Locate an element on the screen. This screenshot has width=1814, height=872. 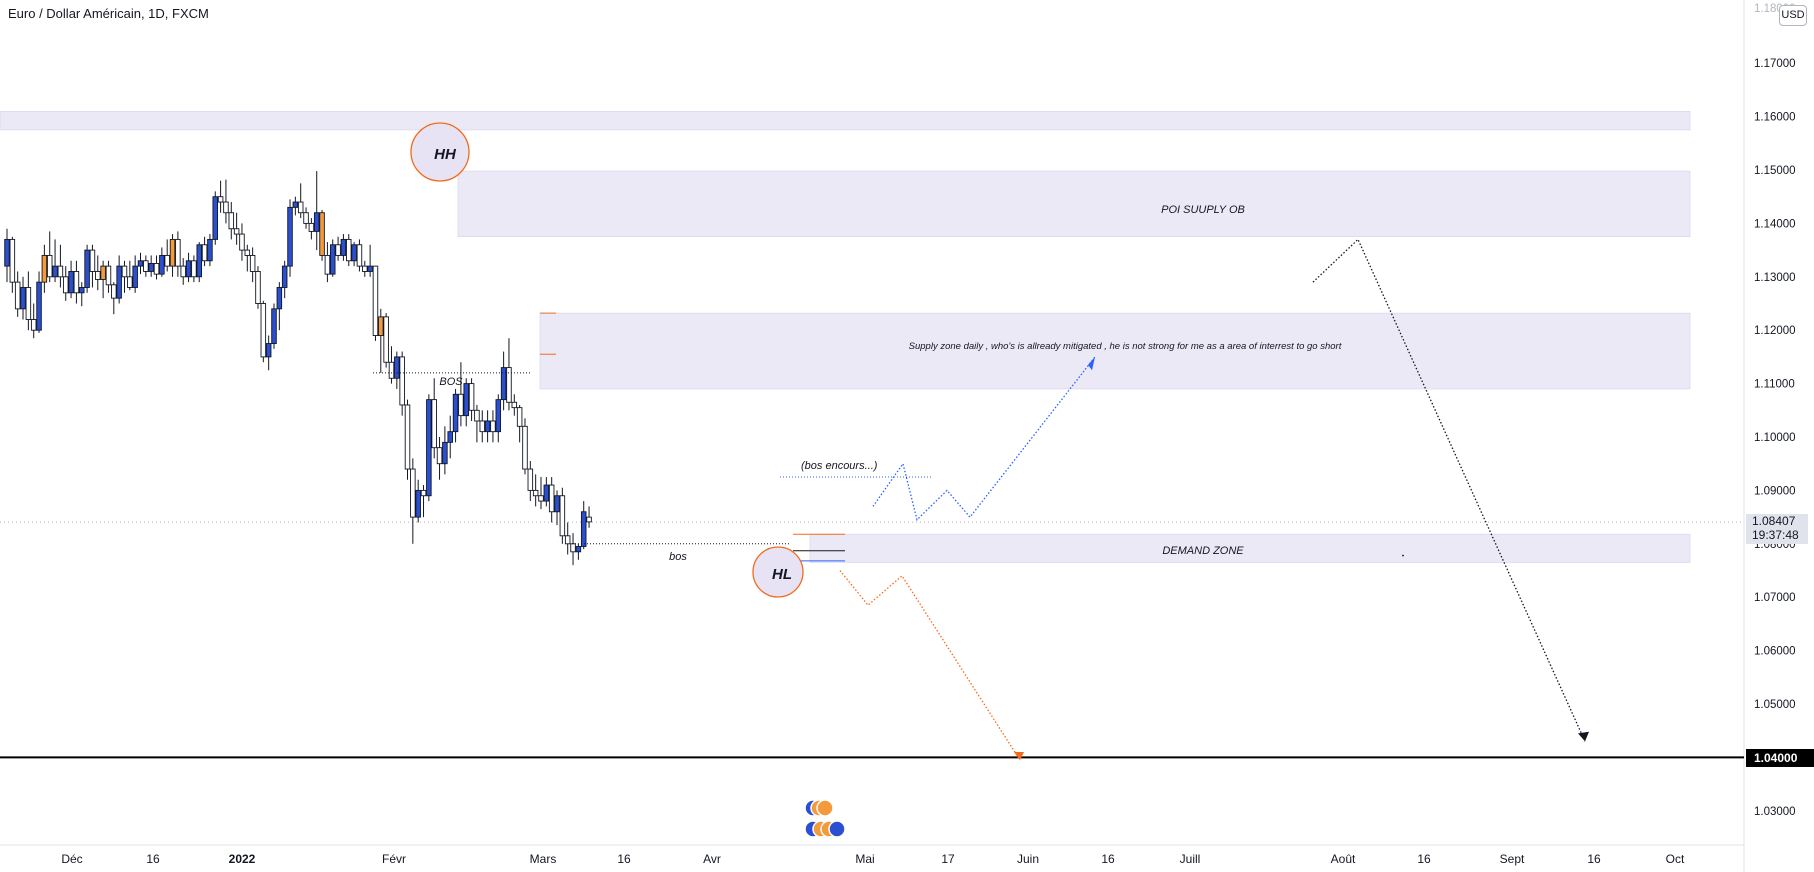
time-tick-label: Mars is located at coordinates (543, 859).